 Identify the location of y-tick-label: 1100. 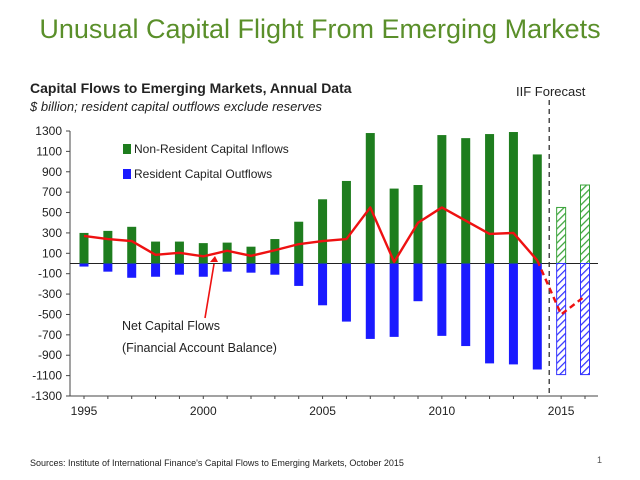
(49, 151).